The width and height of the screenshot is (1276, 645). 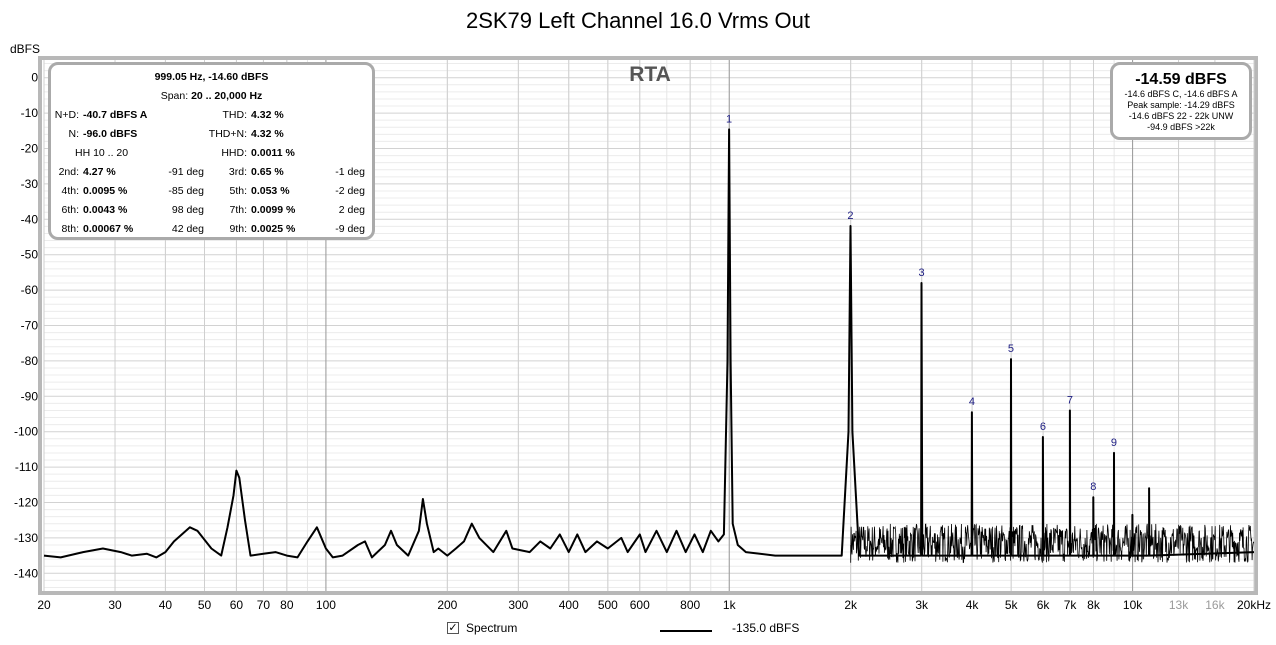 I want to click on harmonic-4-phase: -85 deg, so click(x=186, y=191).